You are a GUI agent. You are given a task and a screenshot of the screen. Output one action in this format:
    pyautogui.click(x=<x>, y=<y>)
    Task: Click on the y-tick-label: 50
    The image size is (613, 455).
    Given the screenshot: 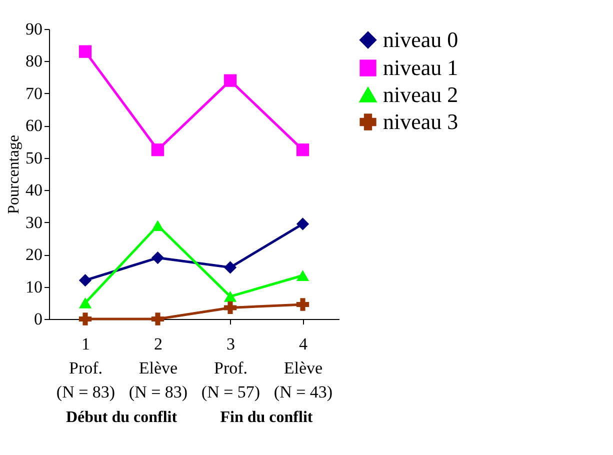 What is the action you would take?
    pyautogui.click(x=34, y=158)
    